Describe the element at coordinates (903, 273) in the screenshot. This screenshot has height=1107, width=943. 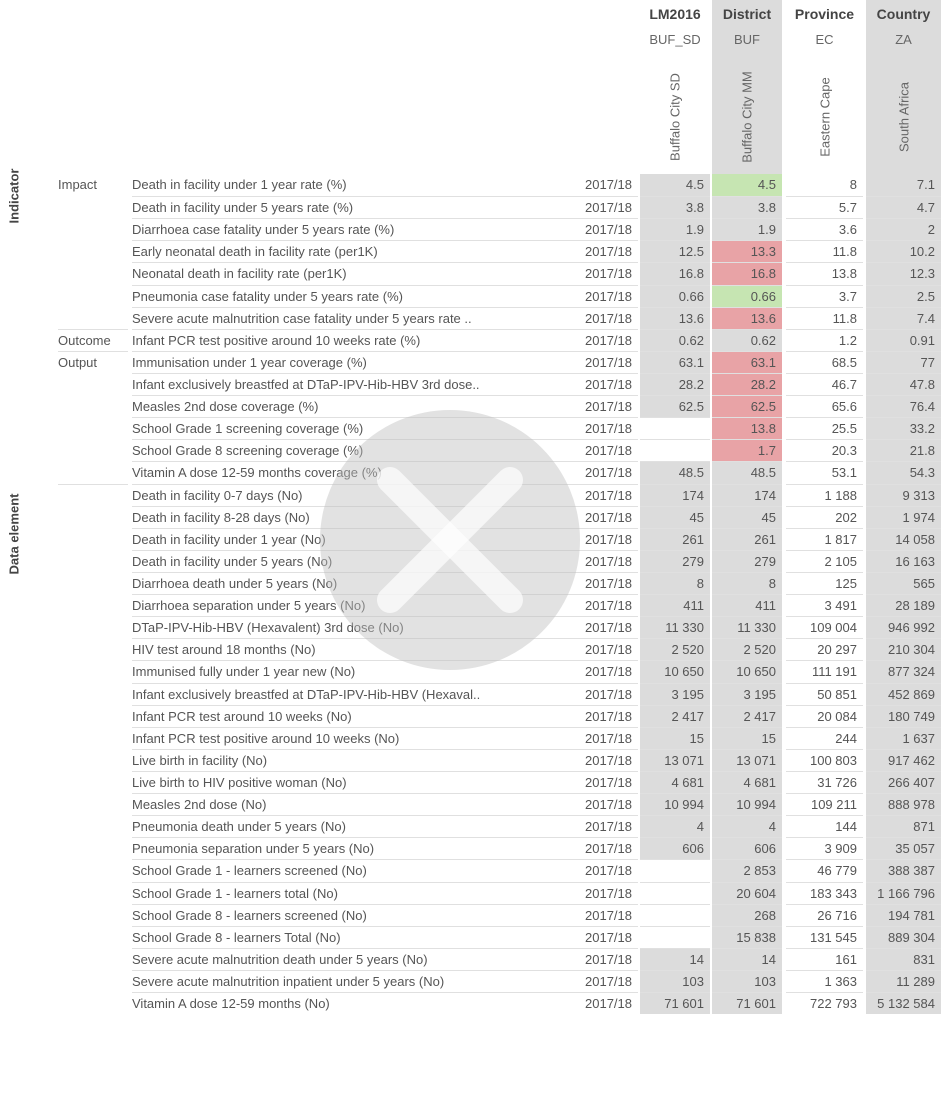
I see `value-cell: 12.3` at that location.